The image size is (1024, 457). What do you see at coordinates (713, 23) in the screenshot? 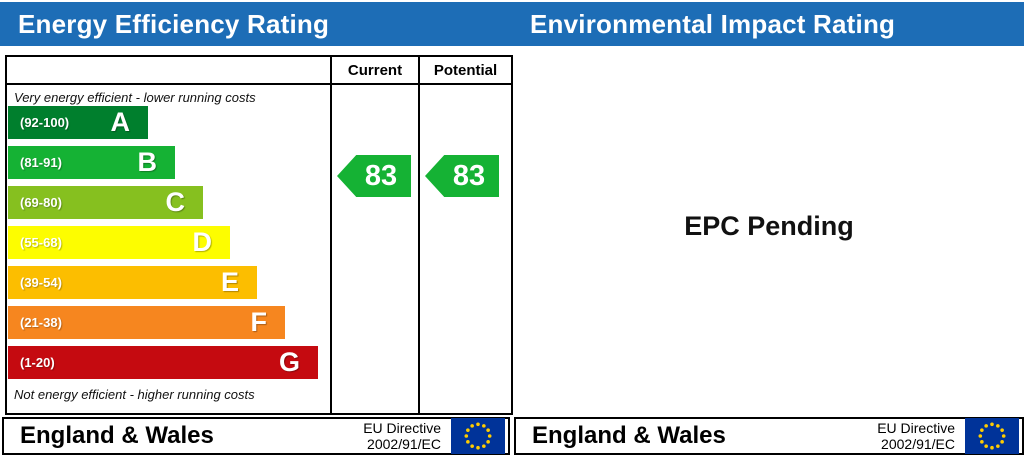
I see `environmental-impact-title: Environmental Impact Rating` at bounding box center [713, 23].